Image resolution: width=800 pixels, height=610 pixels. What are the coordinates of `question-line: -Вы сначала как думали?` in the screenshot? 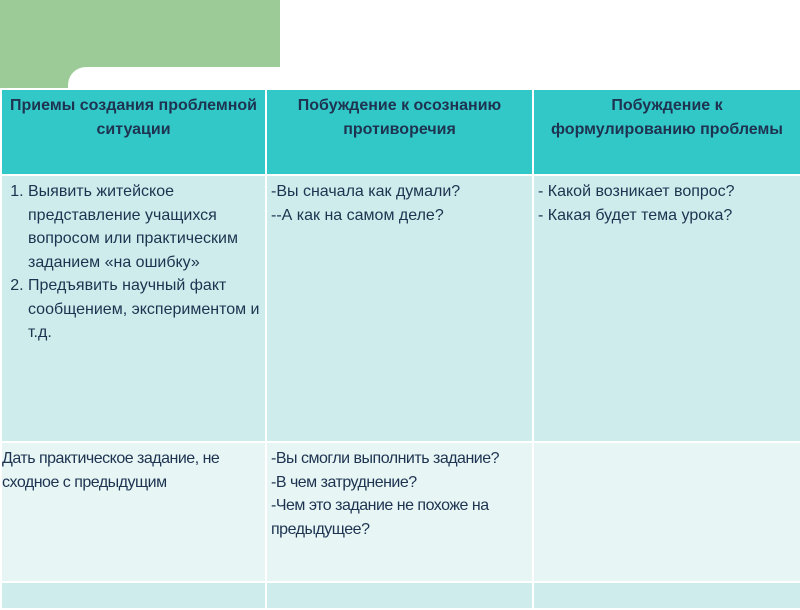 It's located at (366, 191).